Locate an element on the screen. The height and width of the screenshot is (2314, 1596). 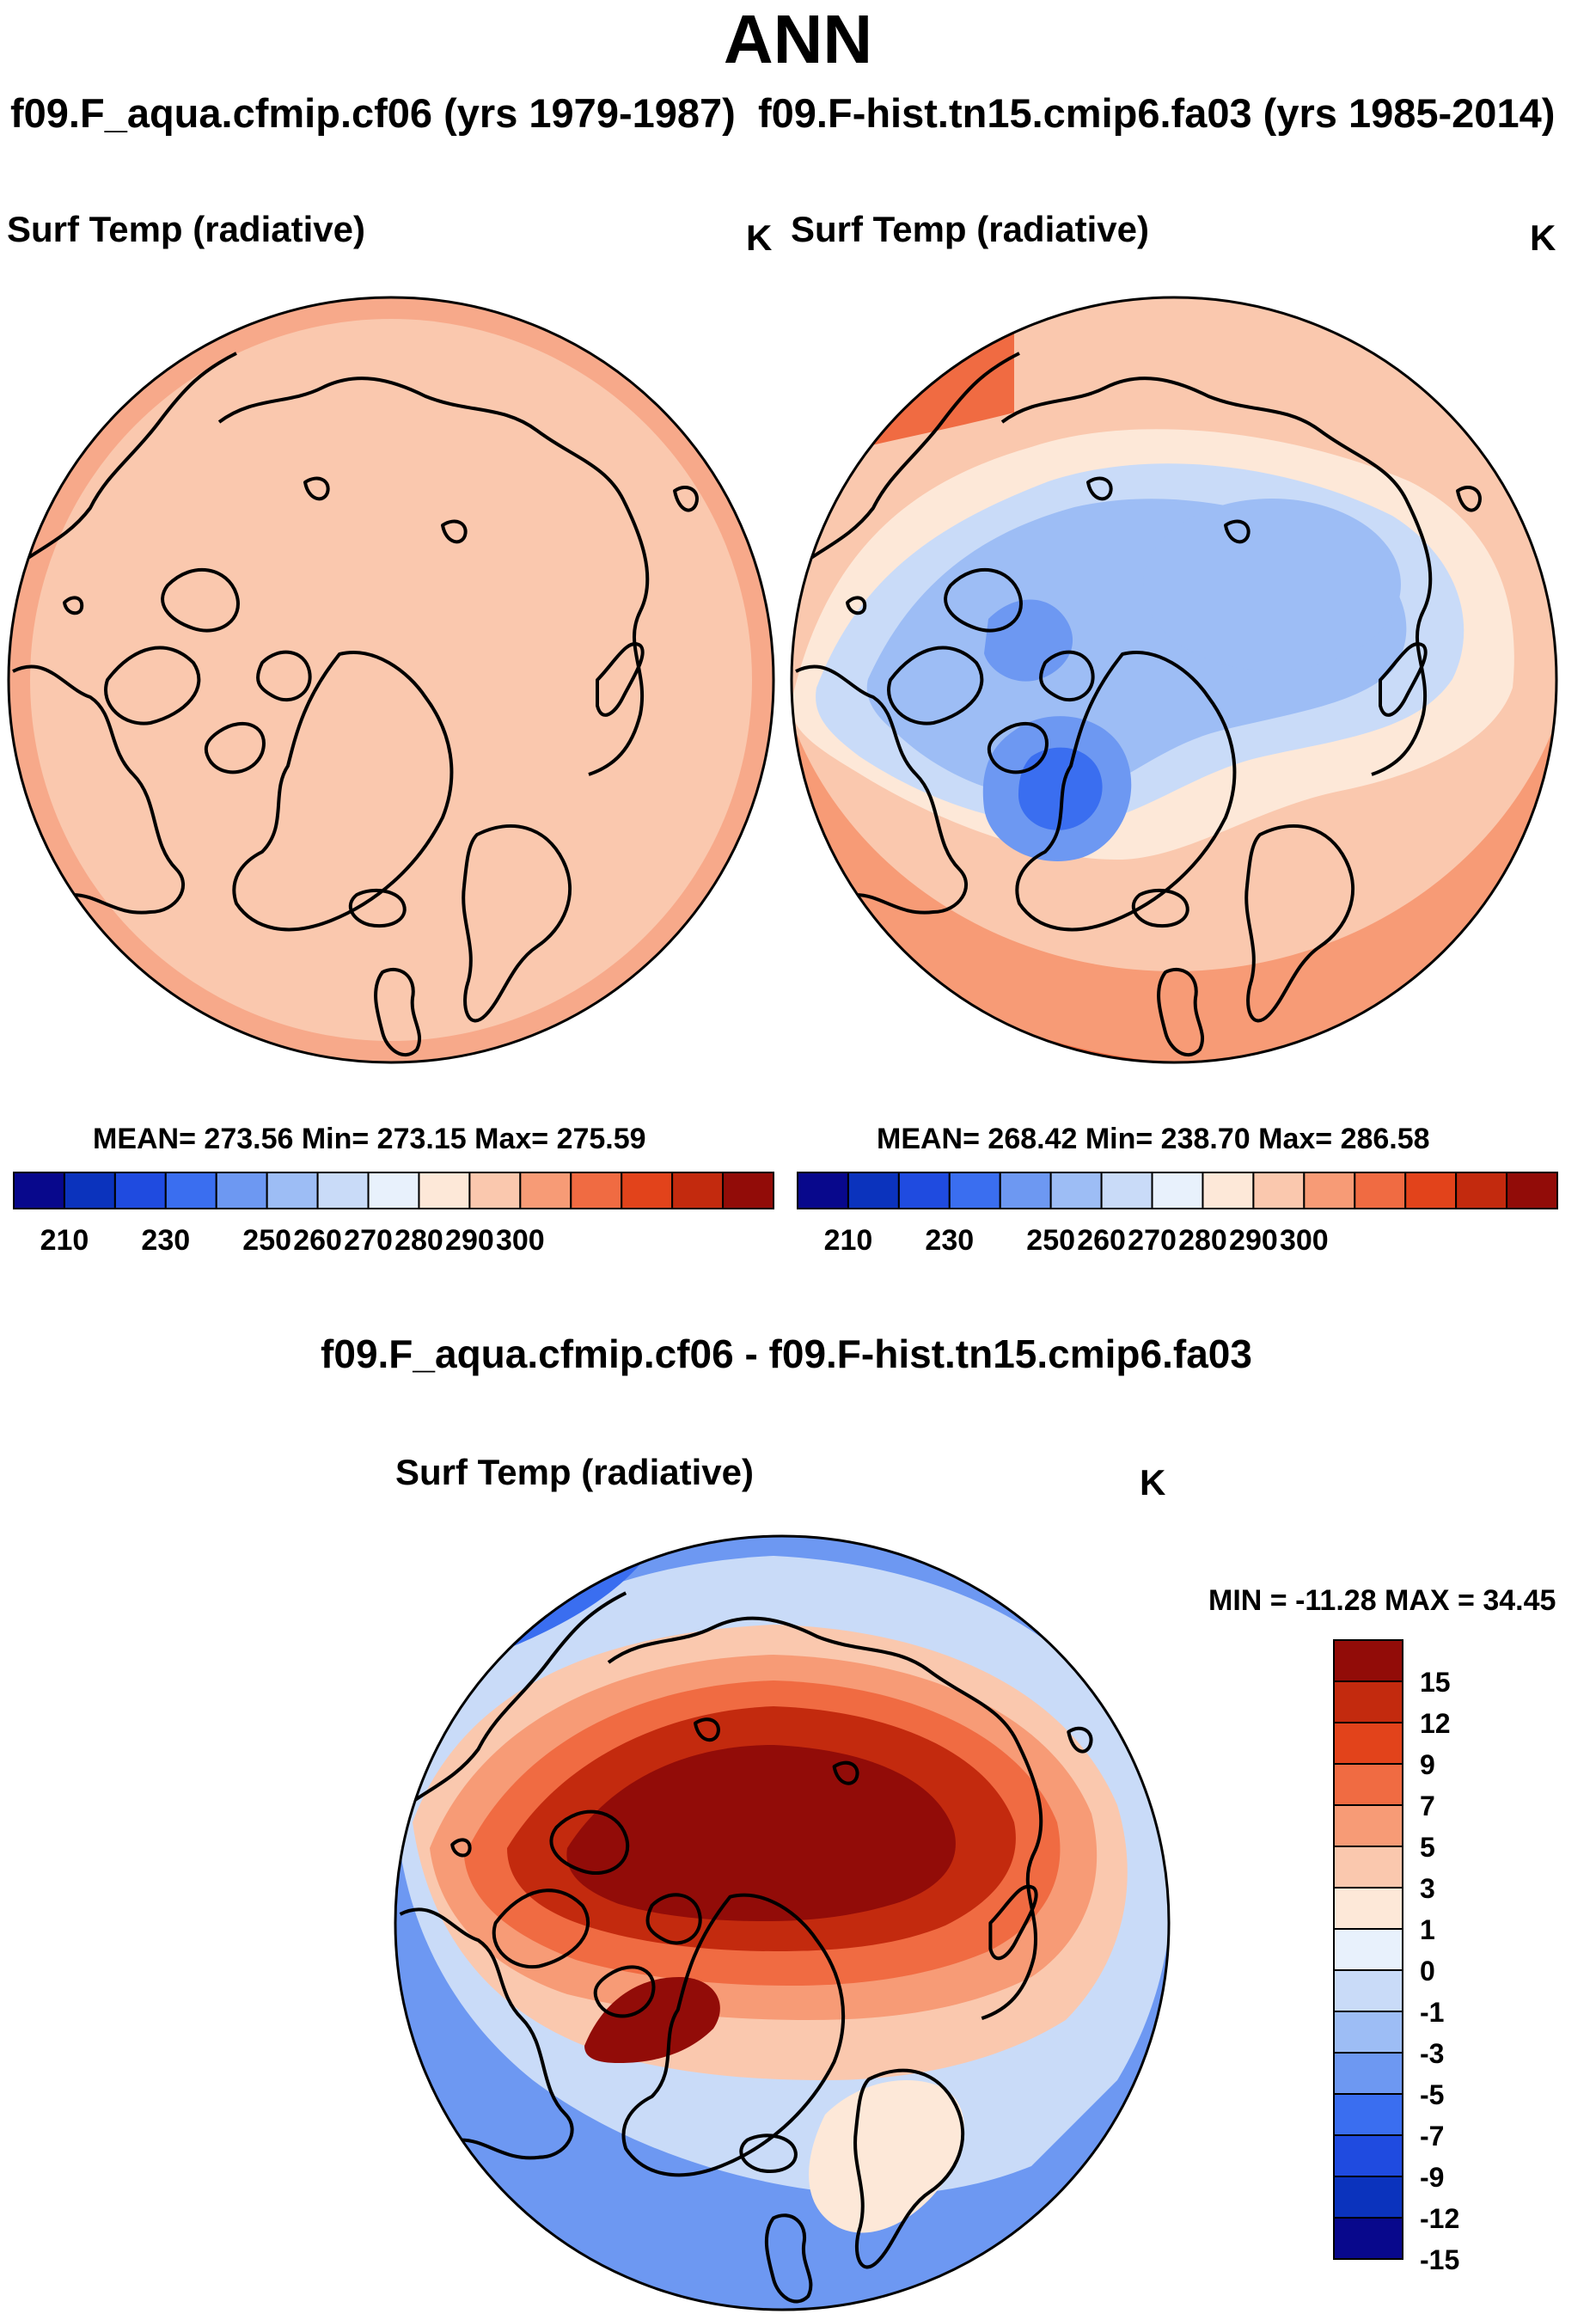
colorbar1-label: 300 is located at coordinates (520, 1240).